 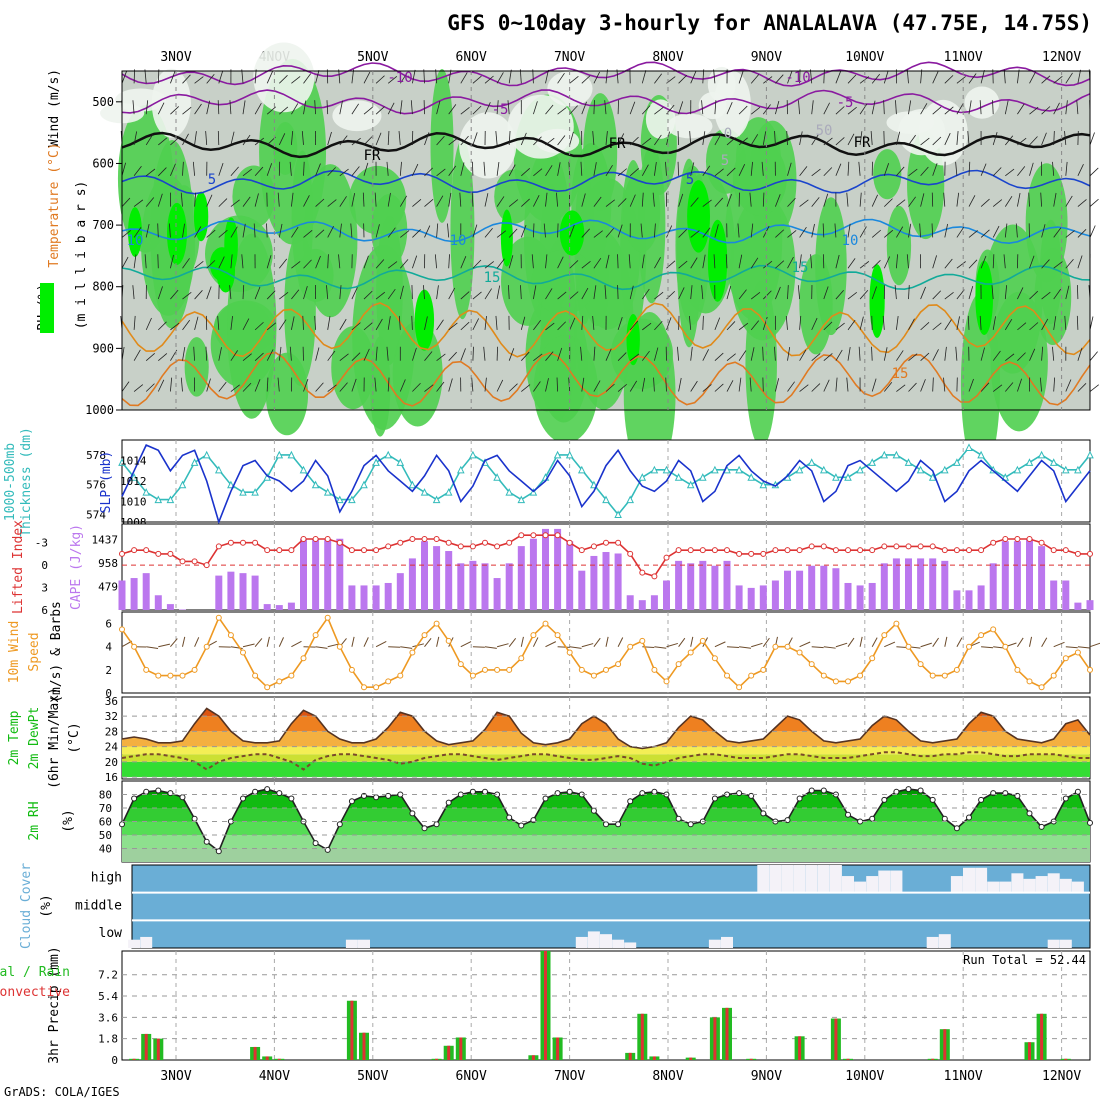 What do you see at coordinates (606, 1005) in the screenshot?
I see `precip-panel` at bounding box center [606, 1005].